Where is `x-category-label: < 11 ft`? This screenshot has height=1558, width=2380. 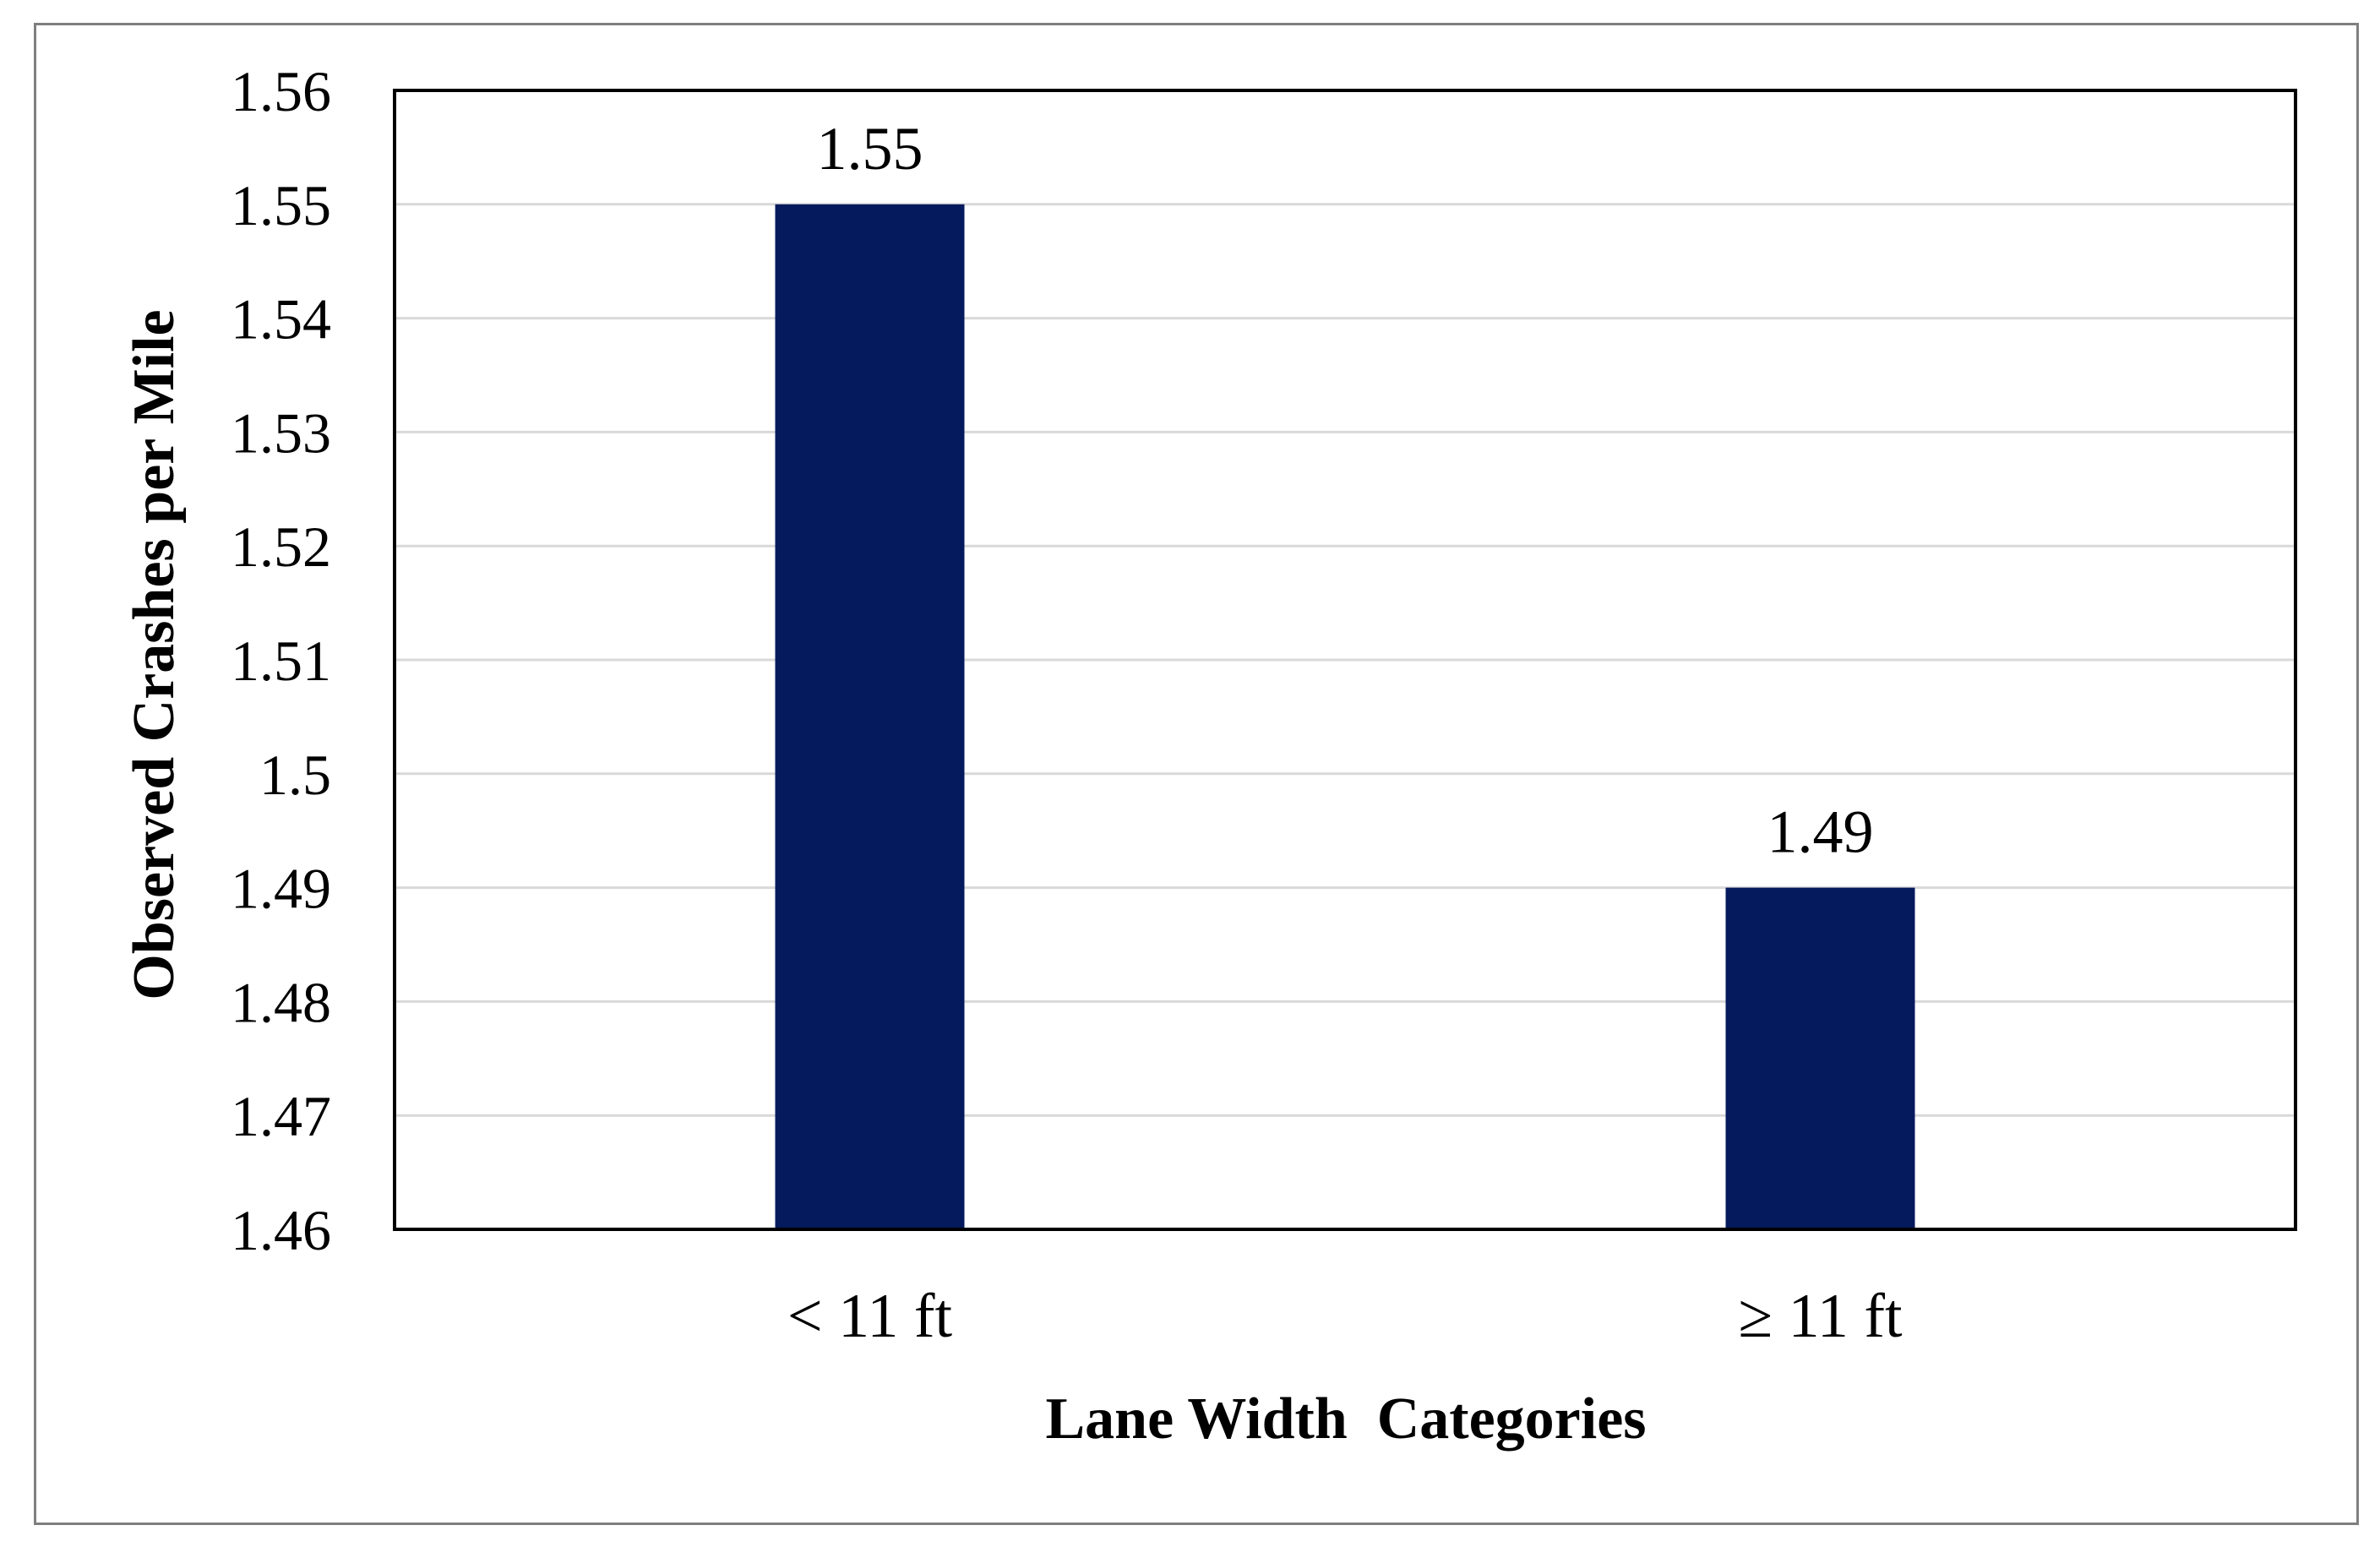
x-category-label: < 11 ft is located at coordinates (870, 1316).